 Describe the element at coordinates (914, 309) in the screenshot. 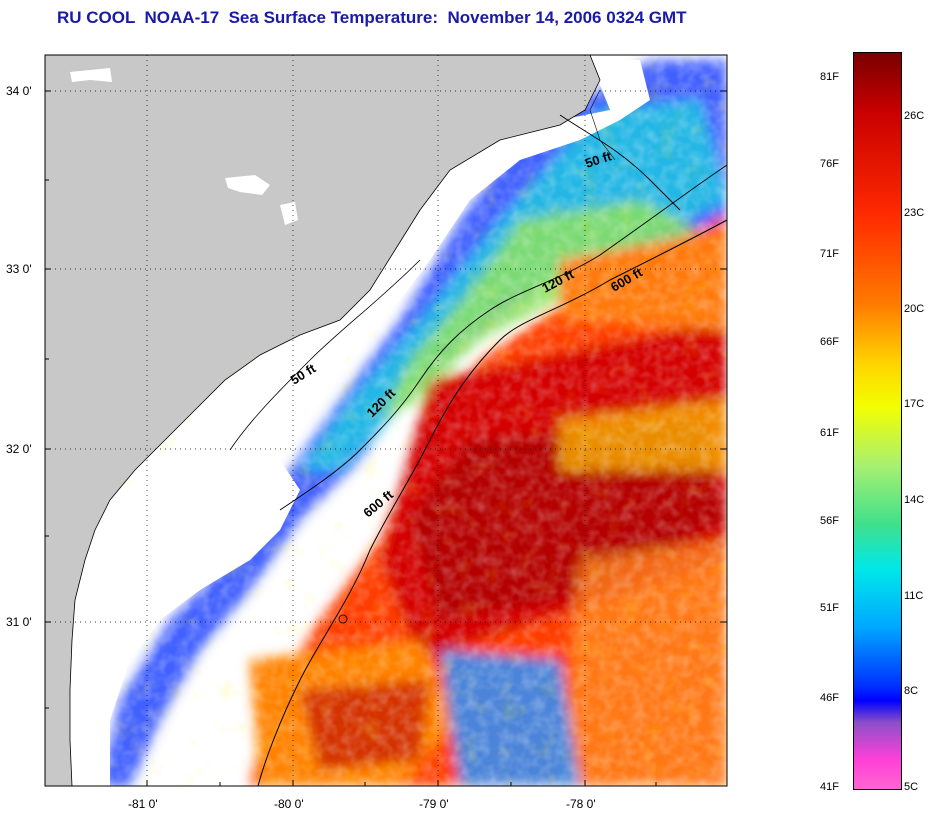

I see `colorbar-label-c: 20C` at that location.